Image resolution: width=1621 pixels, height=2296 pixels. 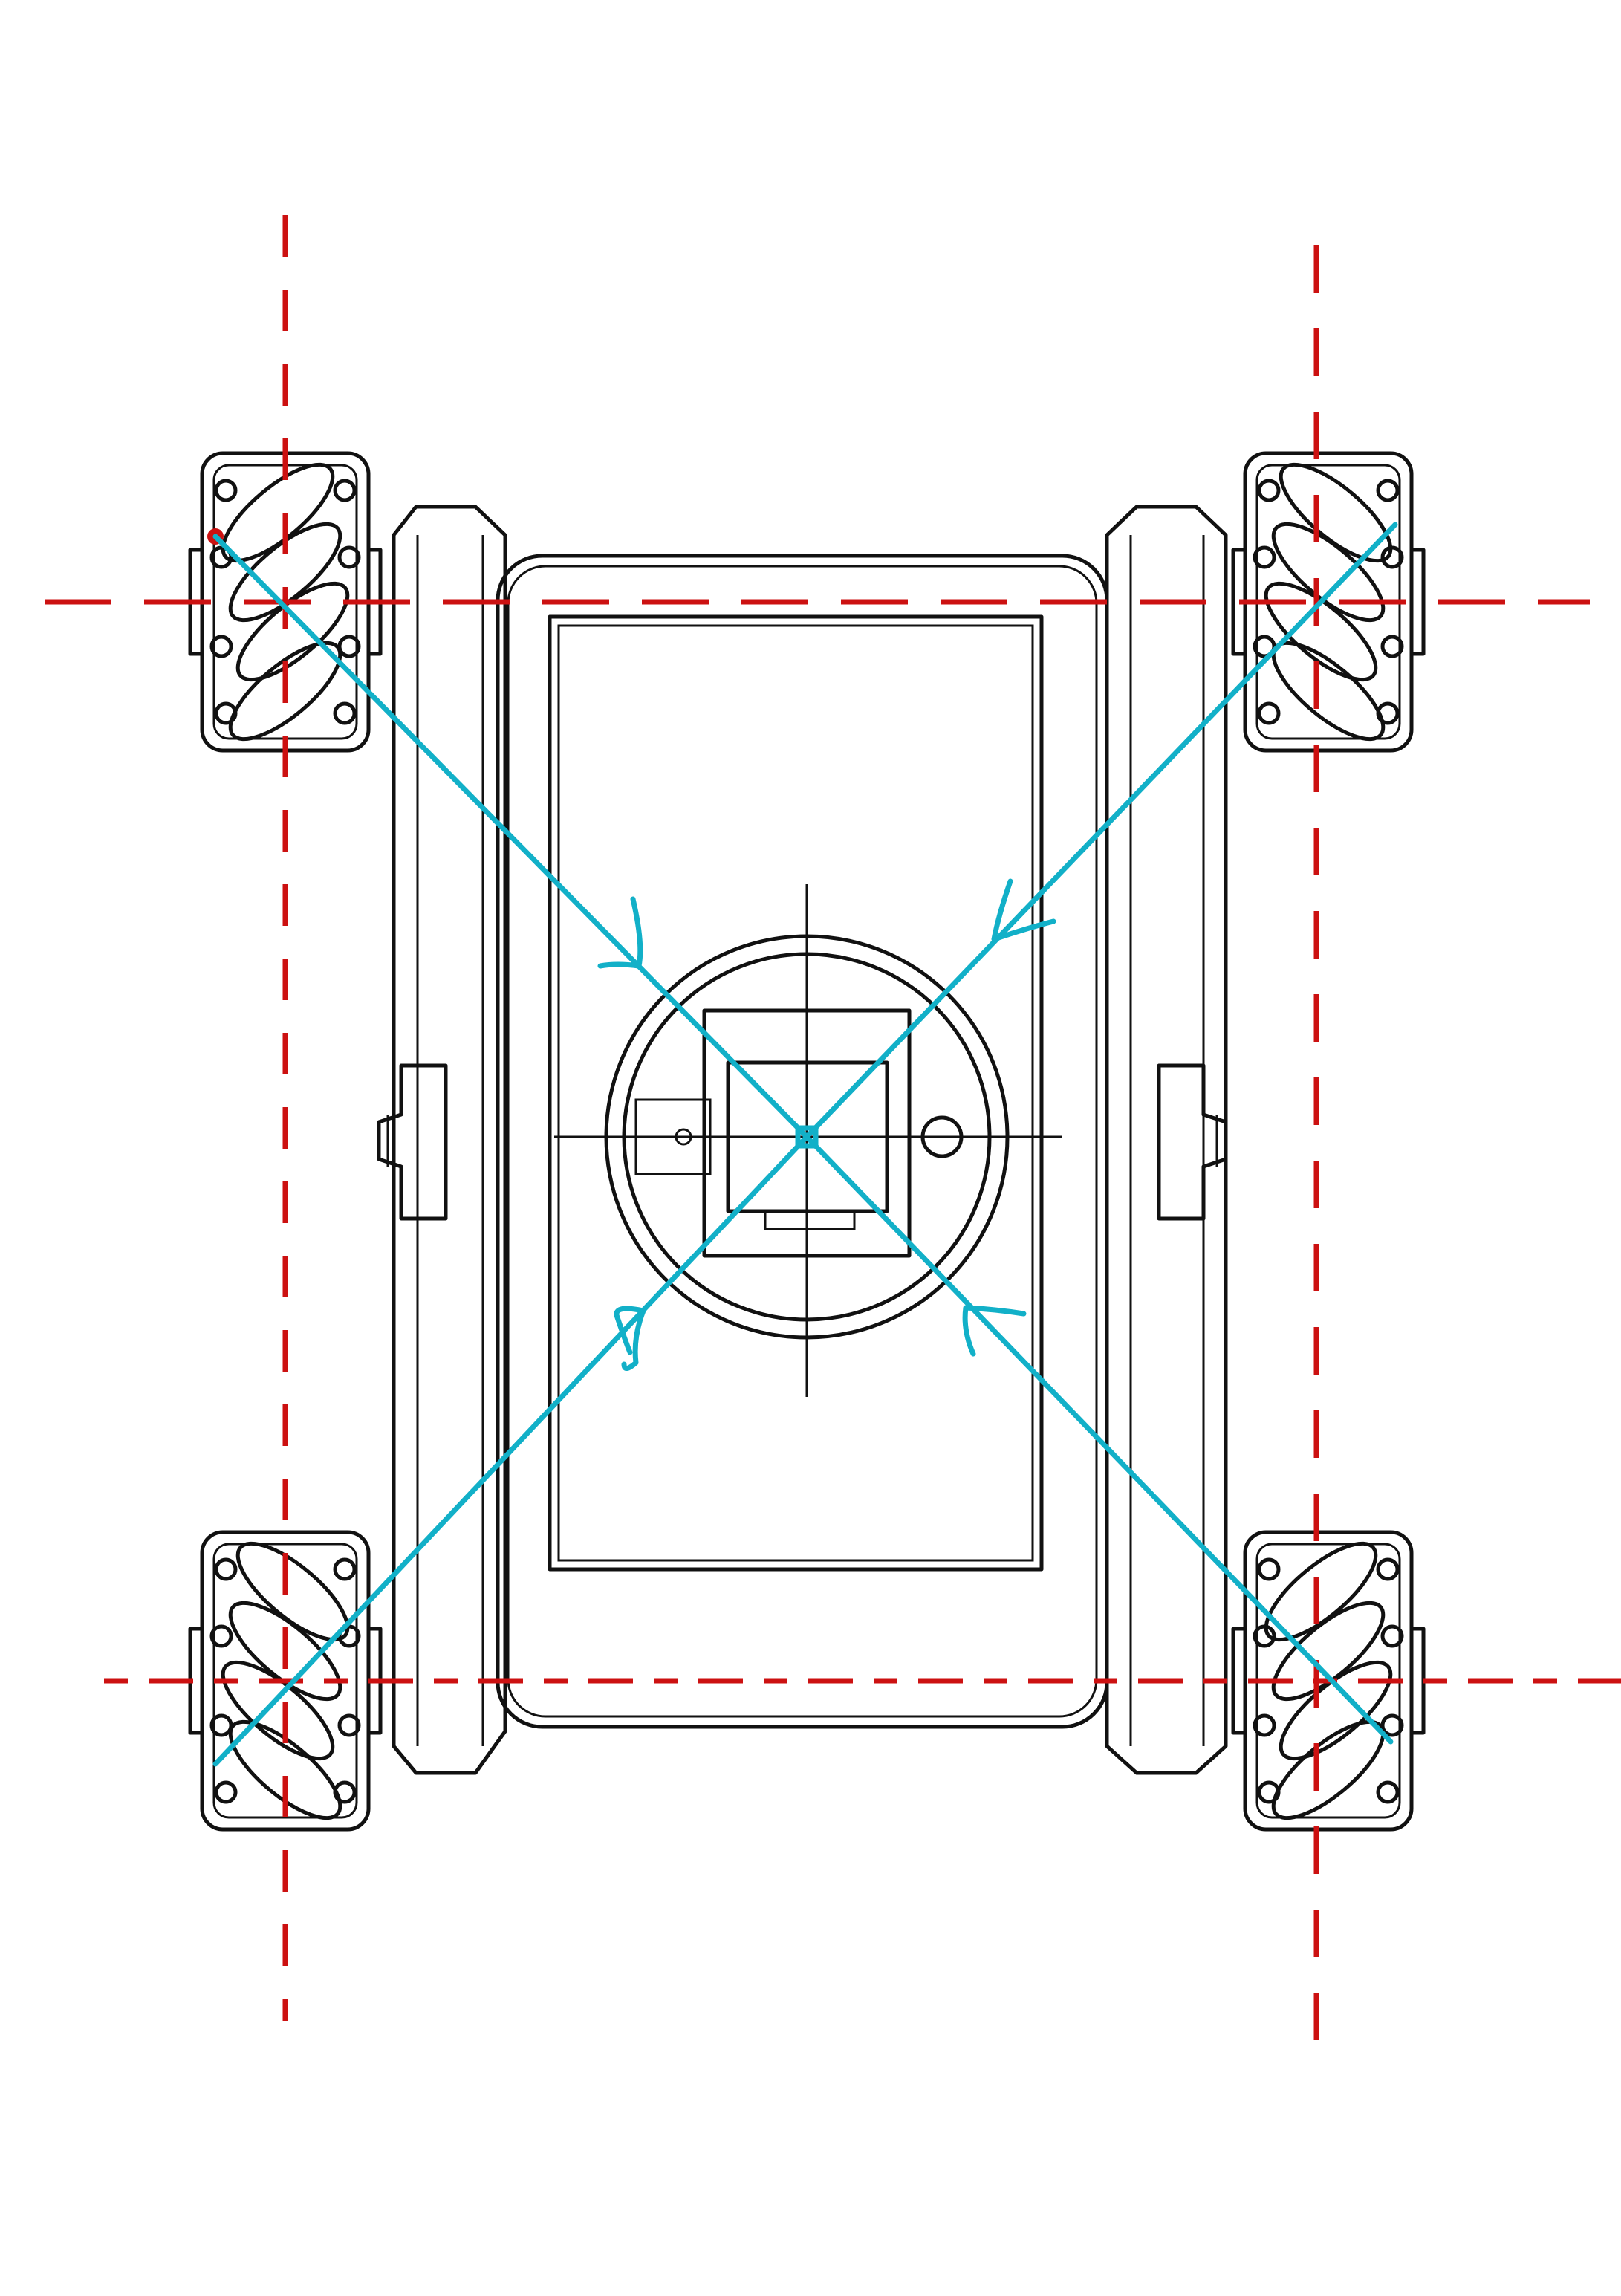 What do you see at coordinates (807, 1137) in the screenshot?
I see `center-marker` at bounding box center [807, 1137].